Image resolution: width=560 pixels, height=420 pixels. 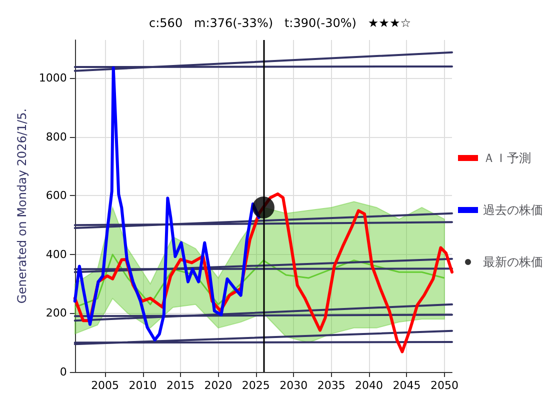 What do you see at coordinates (294, 385) in the screenshot?
I see `x-tick-label: 2030` at bounding box center [294, 385].